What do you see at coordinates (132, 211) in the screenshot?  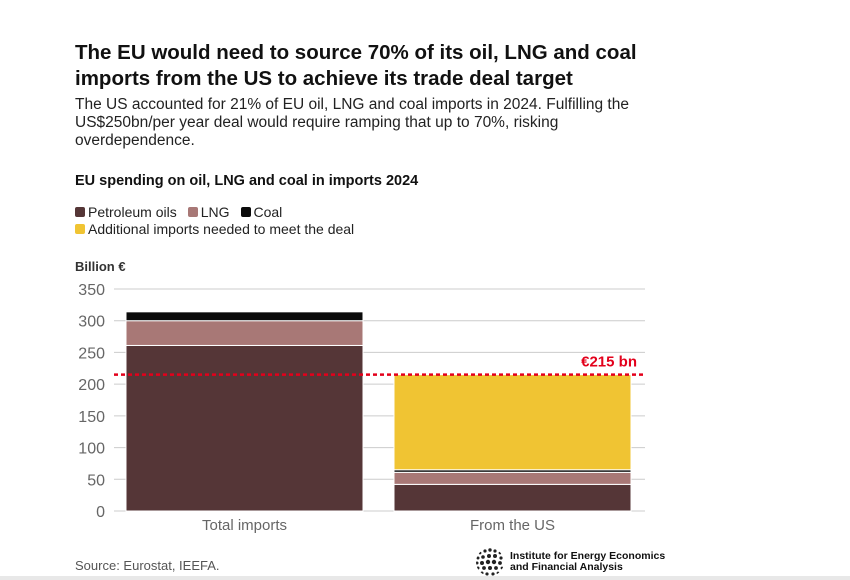 I see `legend-label-petroleum: Petroleum oils` at bounding box center [132, 211].